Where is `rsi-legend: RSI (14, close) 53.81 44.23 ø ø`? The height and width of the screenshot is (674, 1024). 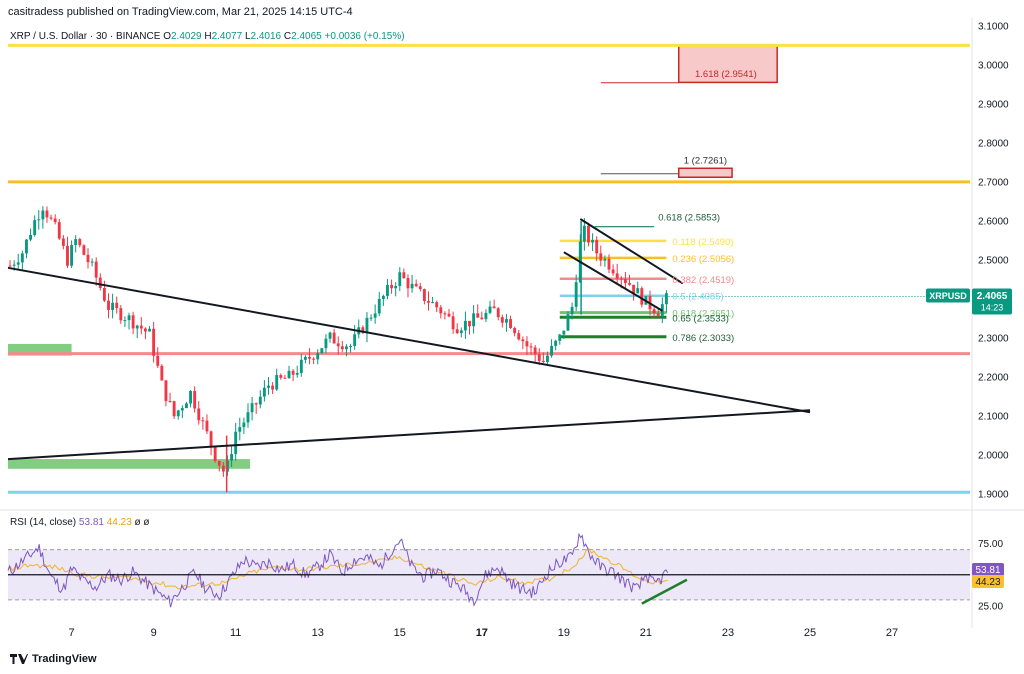 rsi-legend: RSI (14, close) 53.81 44.23 ø ø is located at coordinates (80, 522).